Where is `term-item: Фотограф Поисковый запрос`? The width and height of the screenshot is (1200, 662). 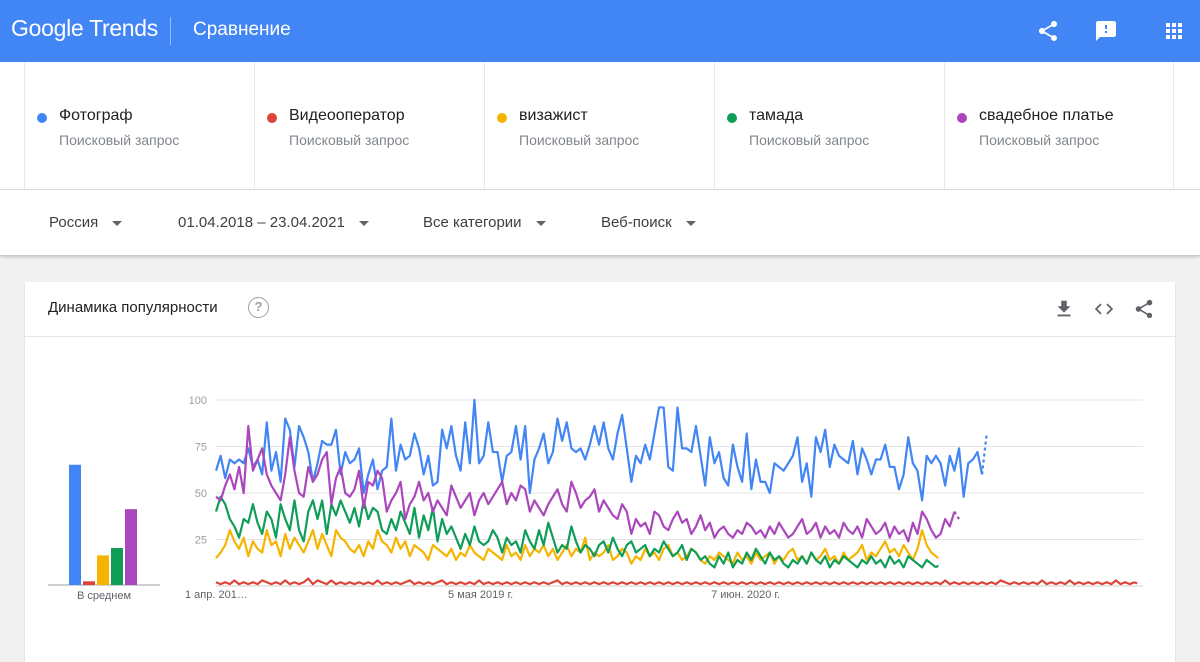
term-item: Фотограф Поисковый запрос is located at coordinates (139, 126).